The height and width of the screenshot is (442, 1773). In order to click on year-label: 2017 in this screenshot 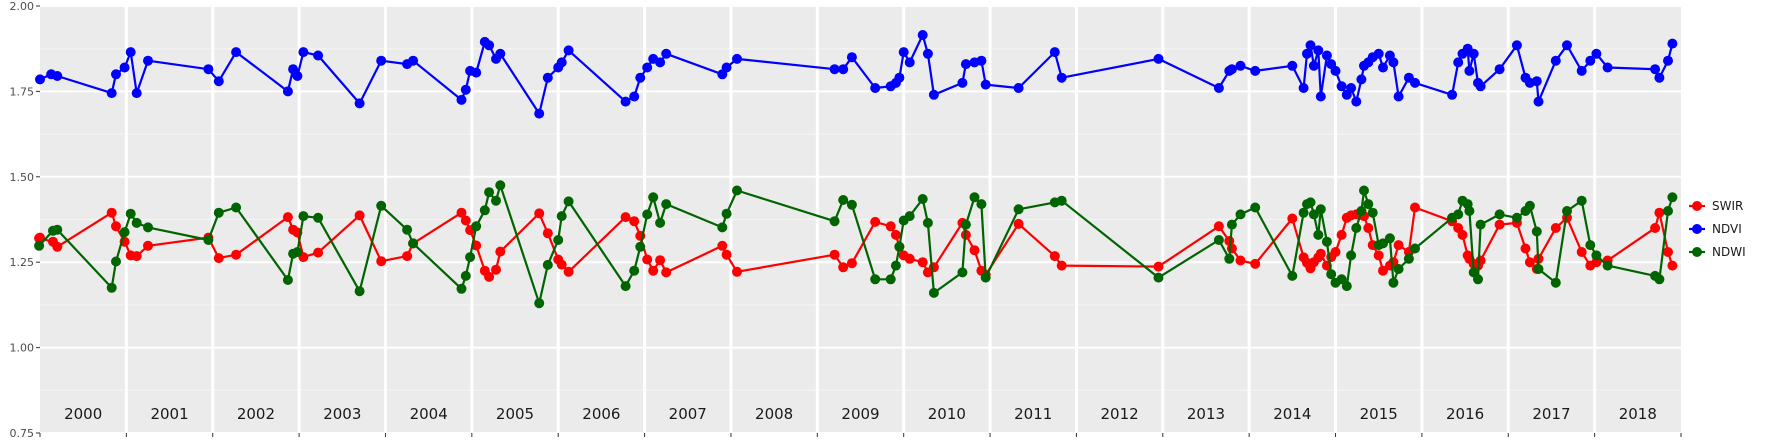, I will do `click(1551, 414)`.